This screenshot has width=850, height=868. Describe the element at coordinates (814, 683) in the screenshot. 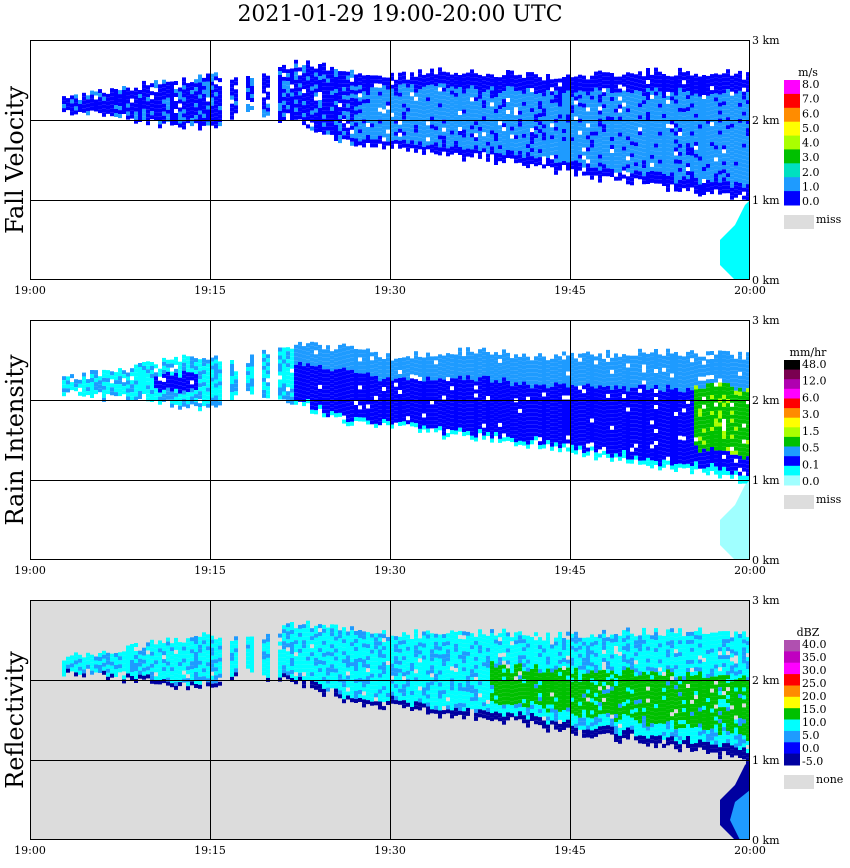

I see `legend-level-label: 25.0` at that location.